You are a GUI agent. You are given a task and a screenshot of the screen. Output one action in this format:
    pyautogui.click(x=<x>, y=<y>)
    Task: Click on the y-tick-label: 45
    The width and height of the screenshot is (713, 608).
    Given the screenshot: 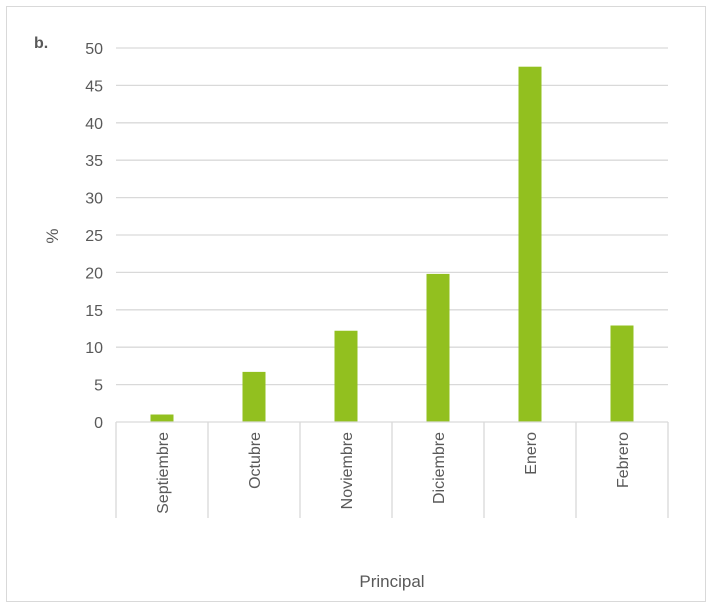 What is the action you would take?
    pyautogui.click(x=94, y=86)
    